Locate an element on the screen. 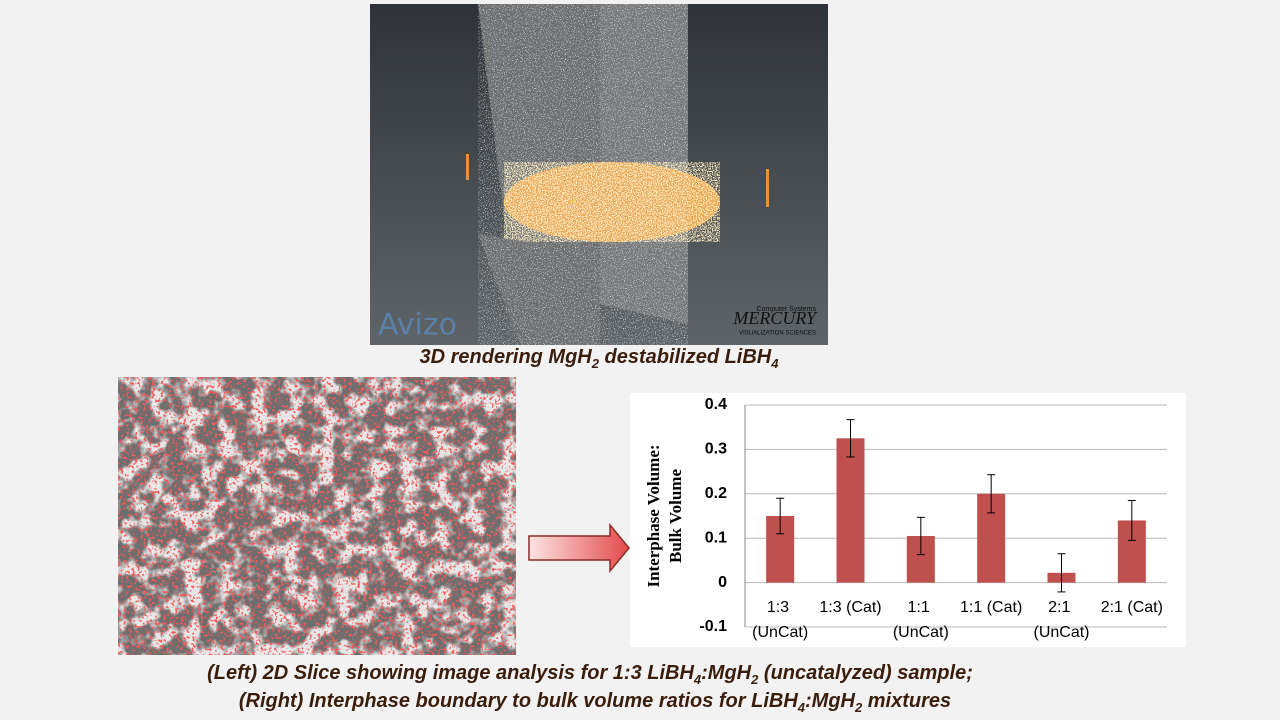 This screenshot has width=1280, height=720. y-tick-label: -0.1 is located at coordinates (713, 626).